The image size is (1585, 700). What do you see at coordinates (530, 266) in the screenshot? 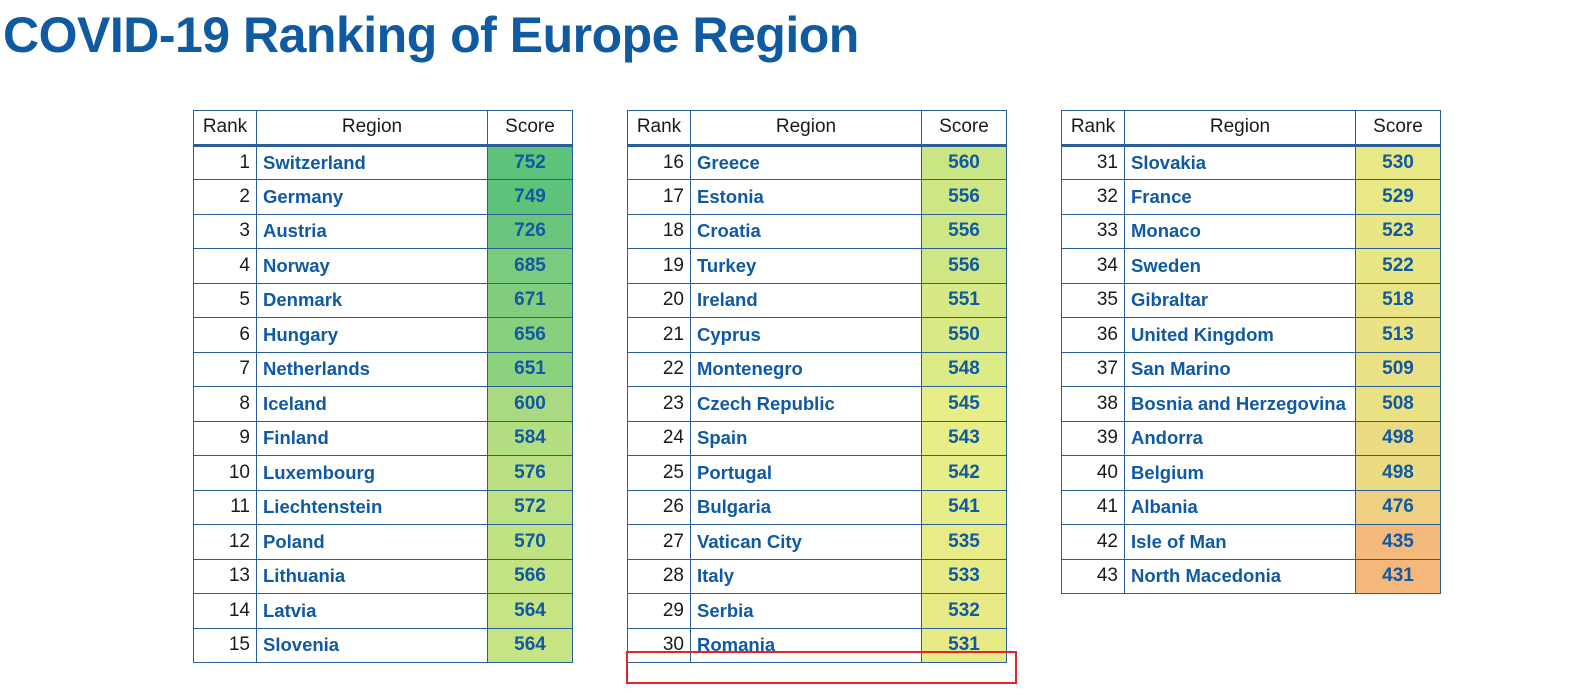
I see `score-cell: 685` at bounding box center [530, 266].